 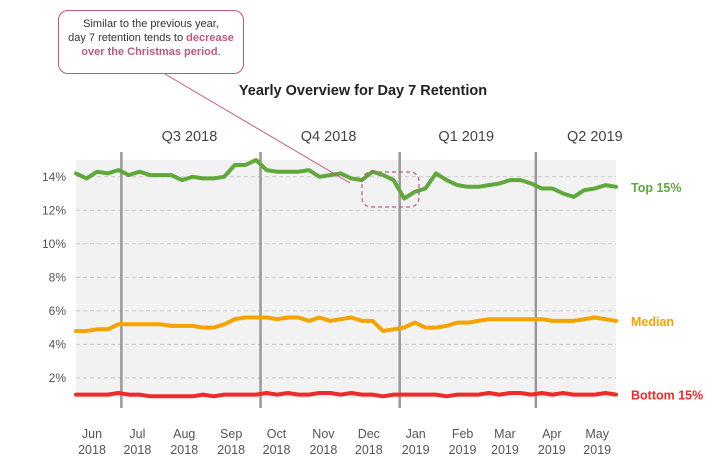 I want to click on series-label: Bottom 15%, so click(x=667, y=396).